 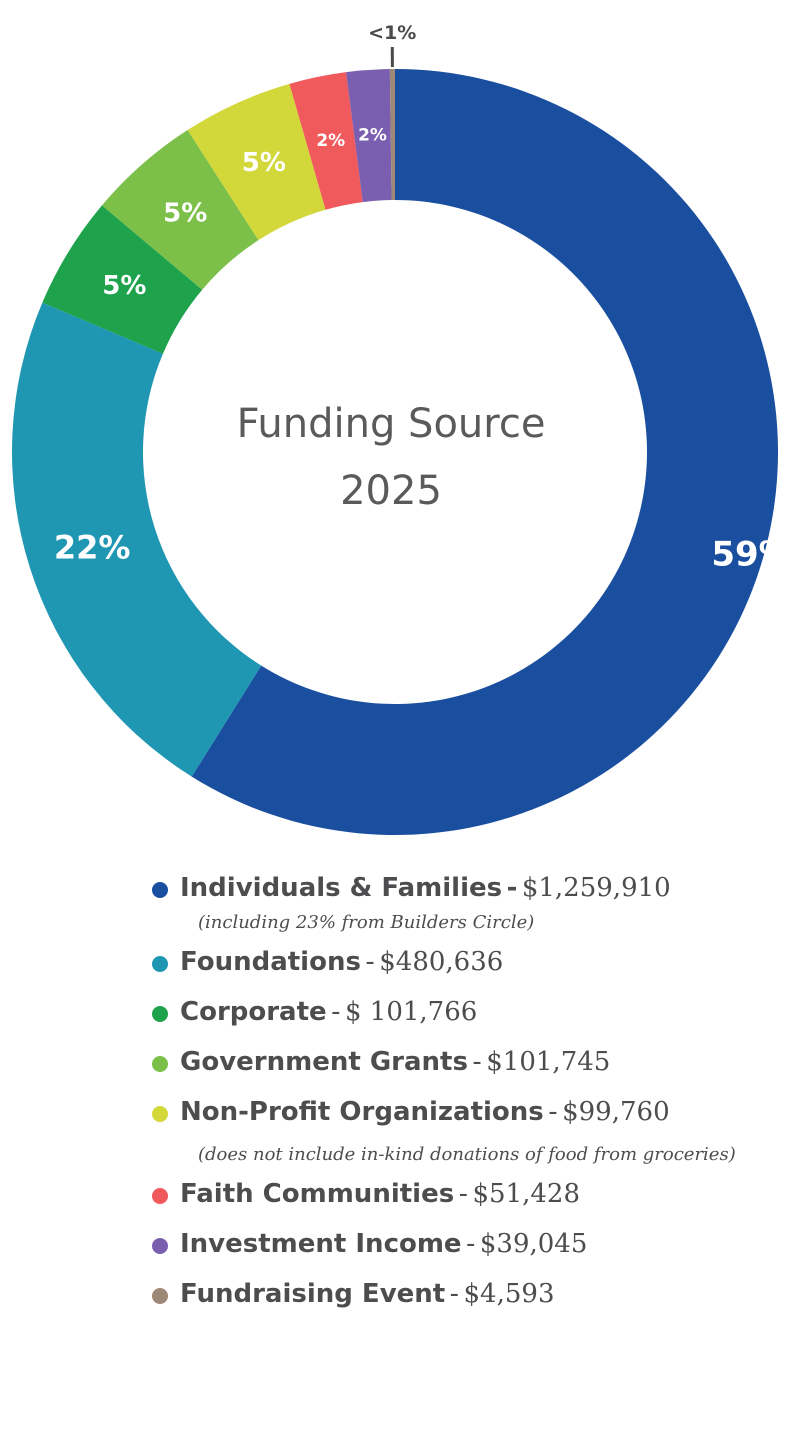 I want to click on slice-label-faith-communities: 2%, so click(x=330, y=141).